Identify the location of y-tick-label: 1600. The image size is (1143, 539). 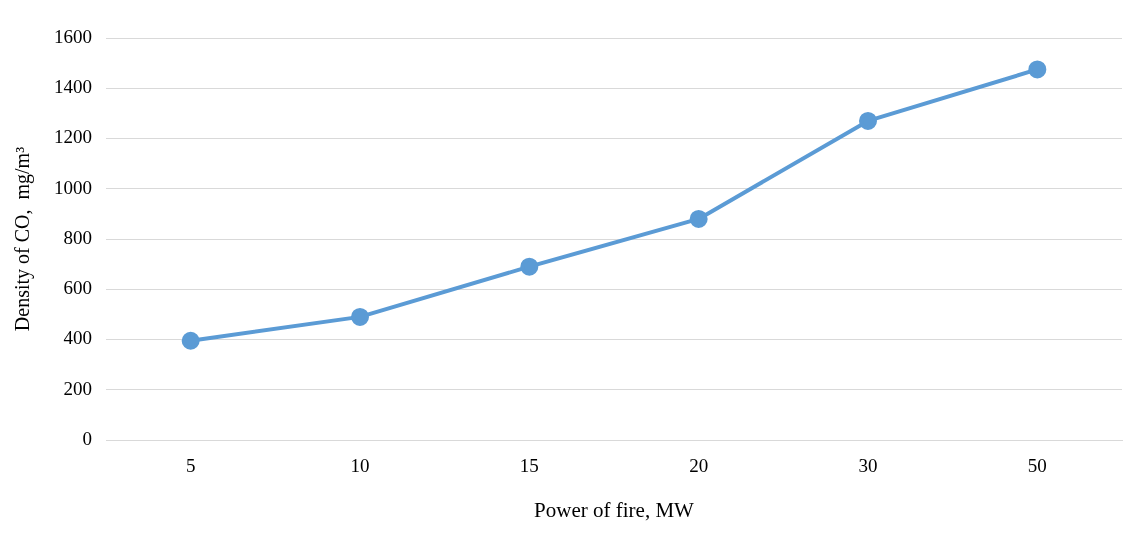
(73, 36).